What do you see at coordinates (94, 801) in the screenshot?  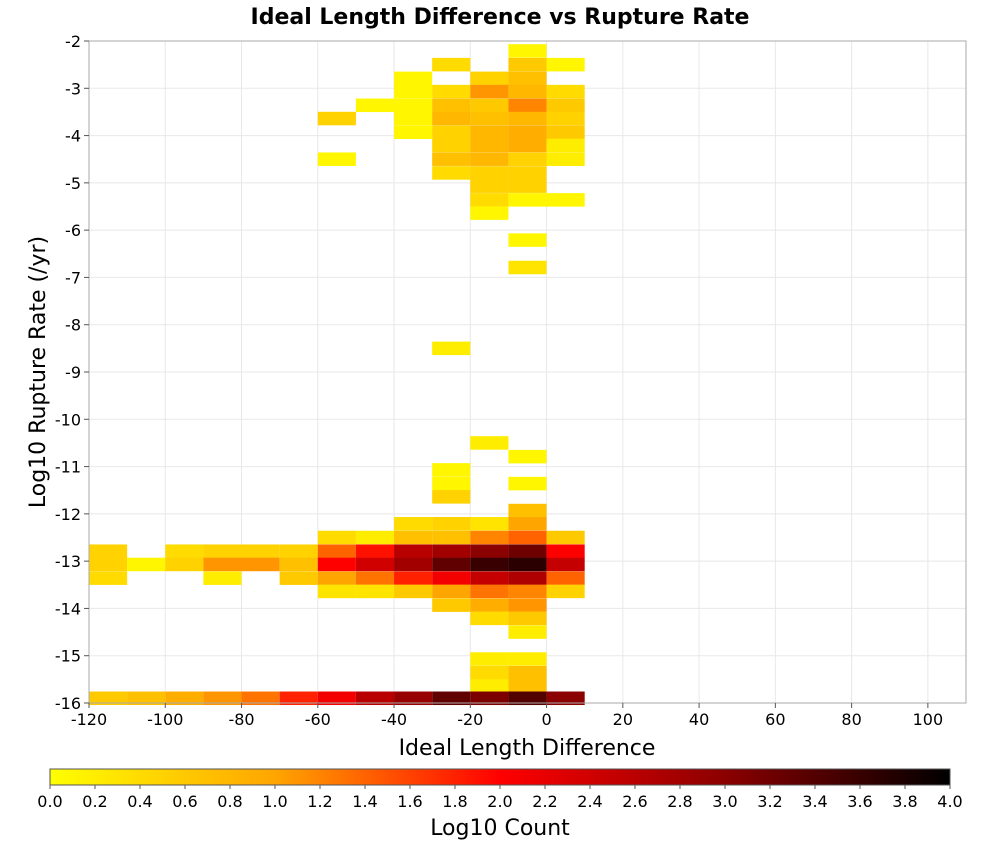 I see `colorbar-tick-label: 0.2` at bounding box center [94, 801].